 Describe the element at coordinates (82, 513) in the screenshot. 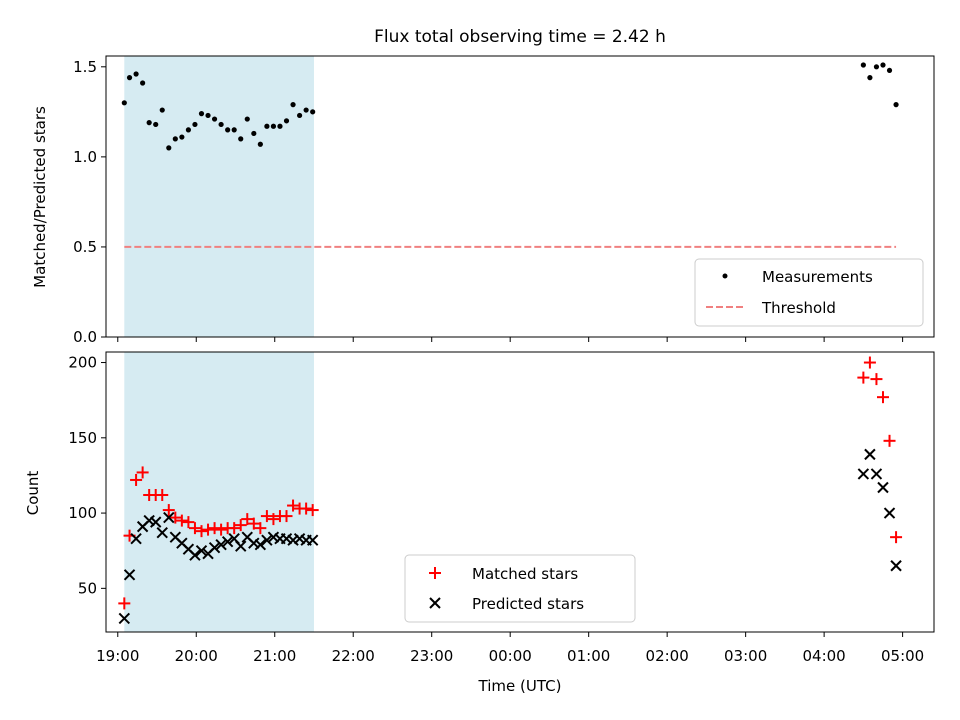

I see `y-tick-label: 100` at that location.